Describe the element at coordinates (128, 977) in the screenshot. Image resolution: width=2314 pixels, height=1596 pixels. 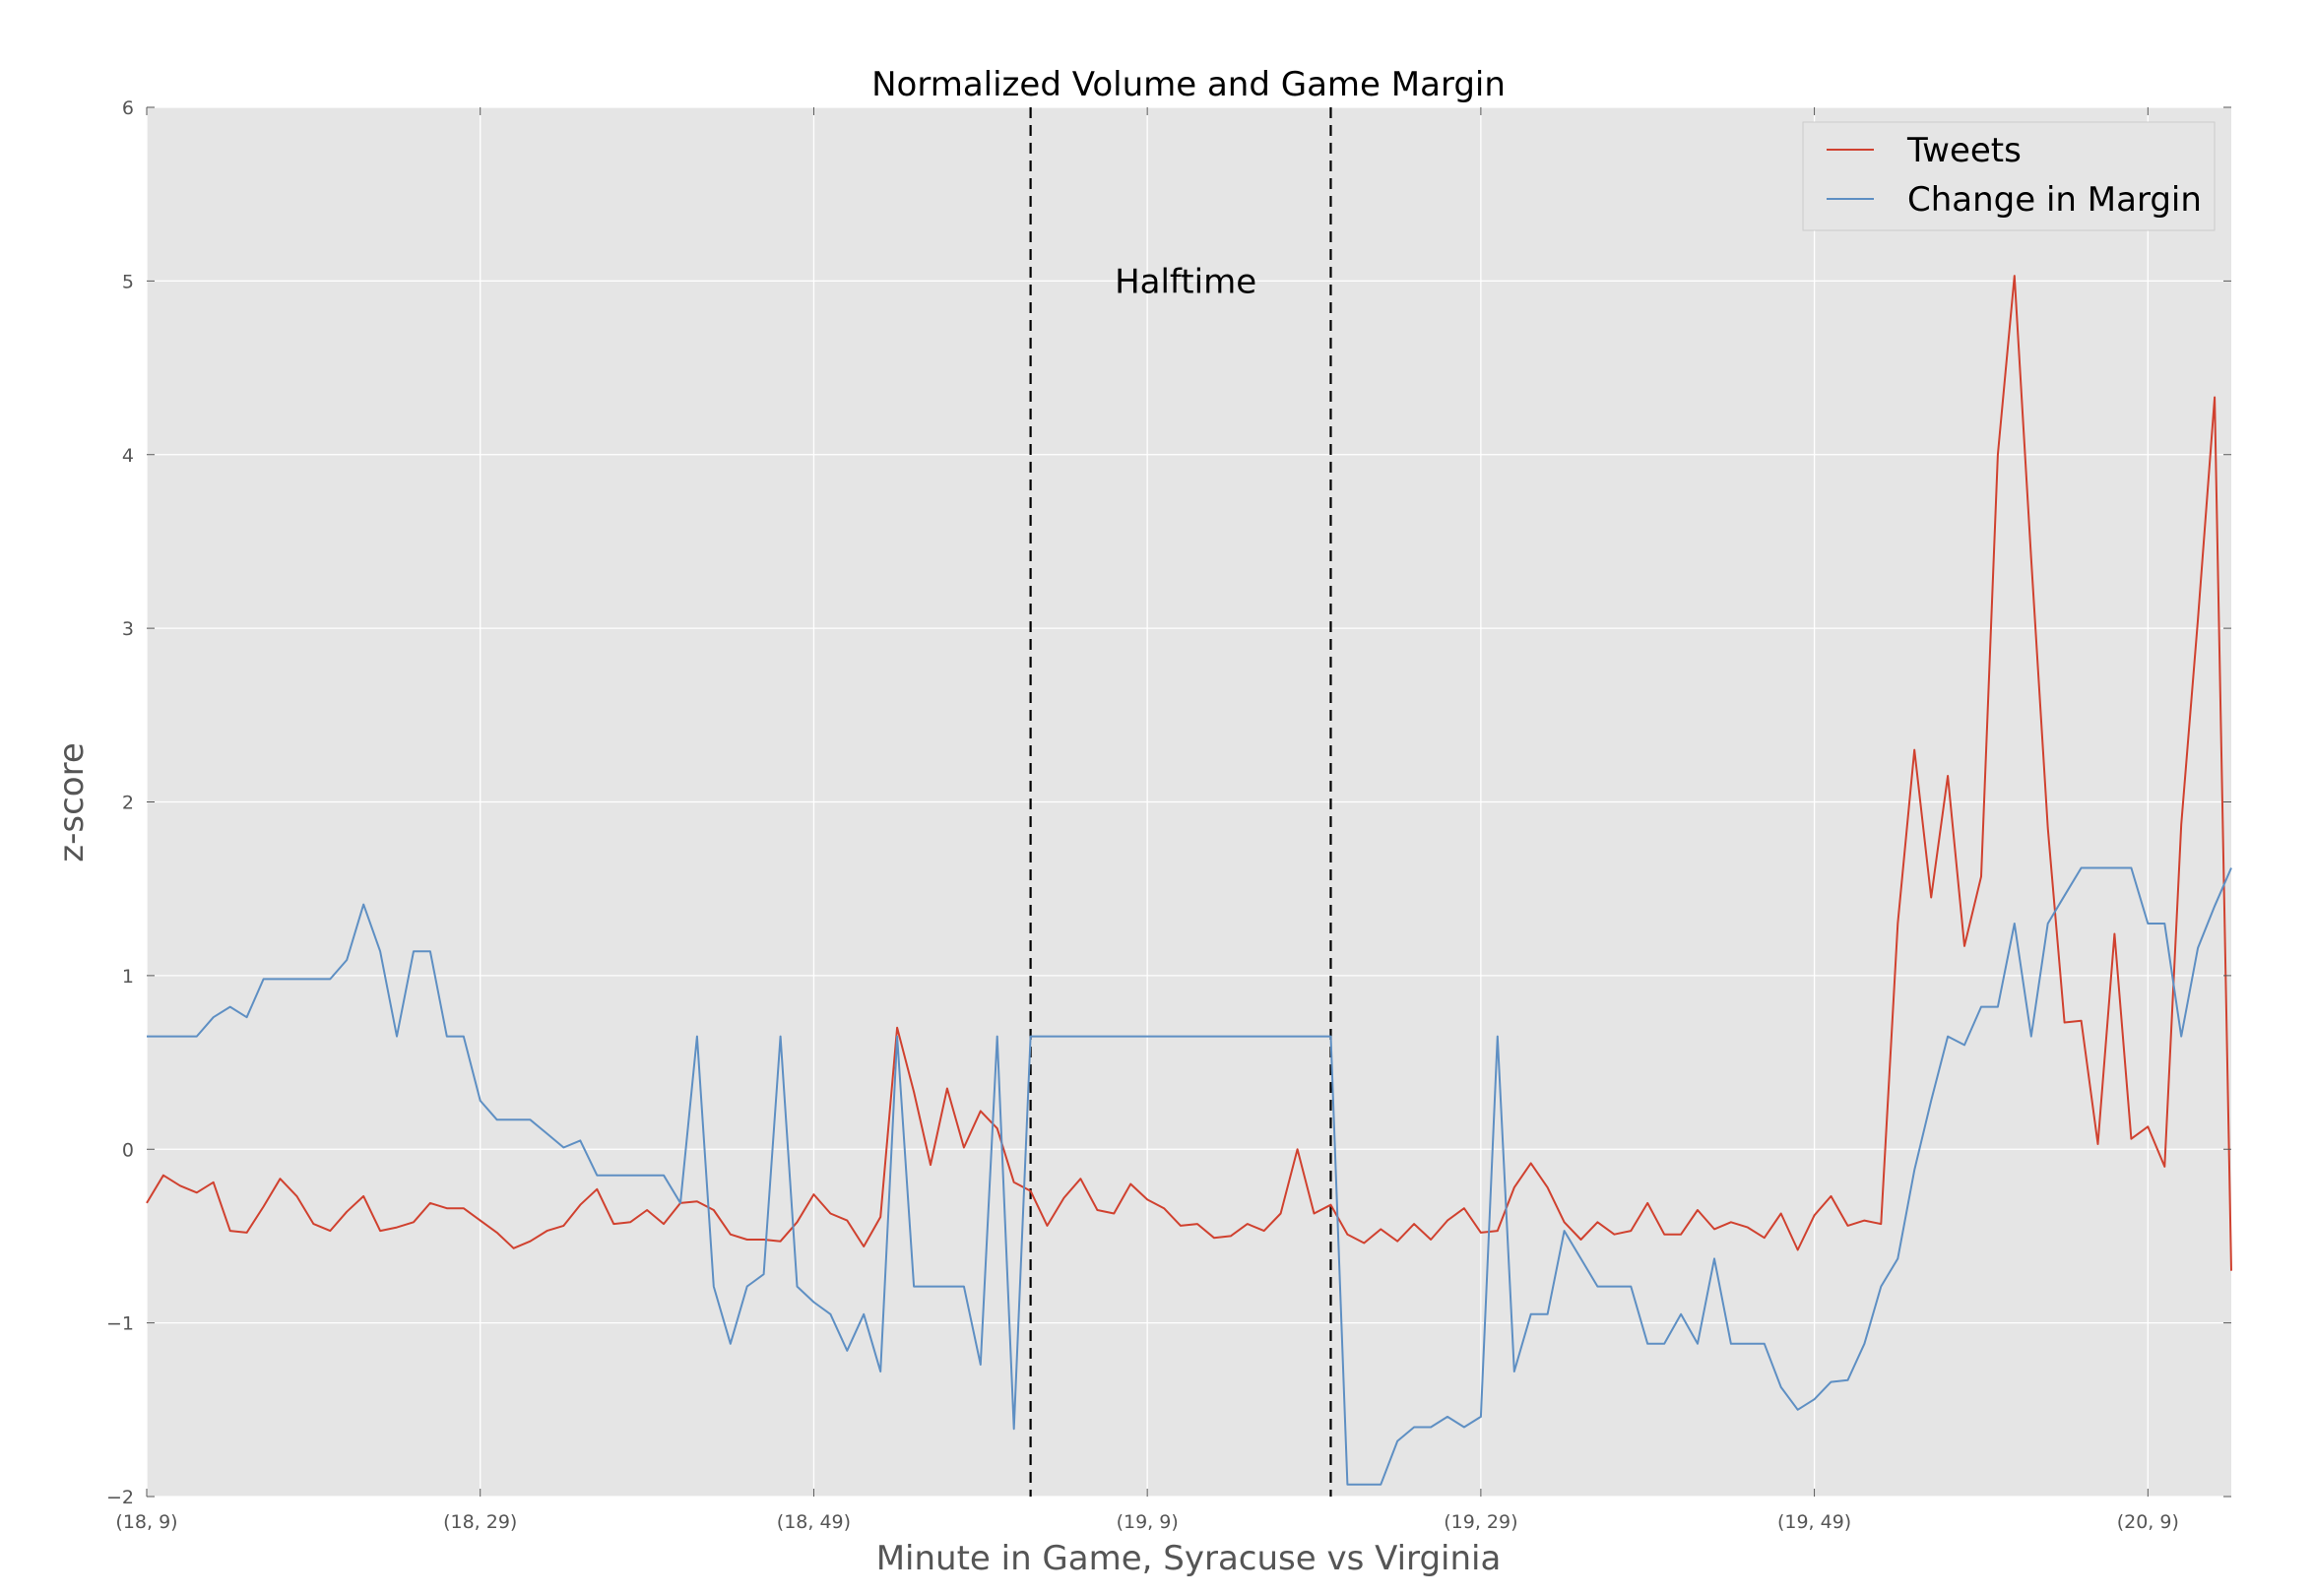
I see `y-tick-label: 1` at that location.